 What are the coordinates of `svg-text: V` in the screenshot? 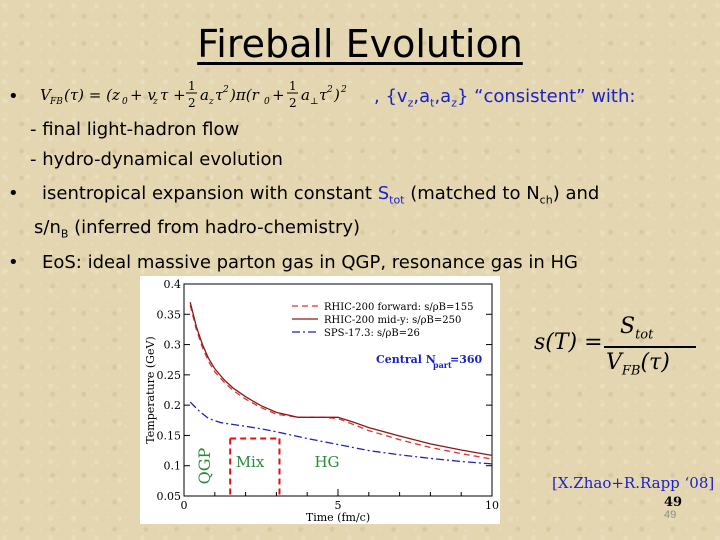 It's located at (46, 95).